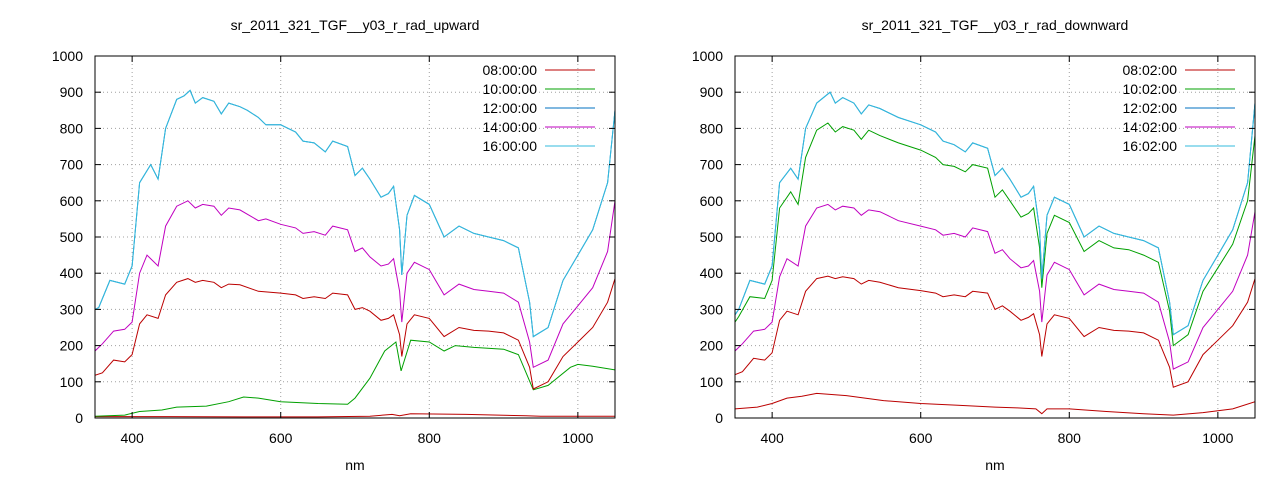 This screenshot has height=485, width=1280. Describe the element at coordinates (510, 70) in the screenshot. I see `legend-label: 08:00:00` at that location.